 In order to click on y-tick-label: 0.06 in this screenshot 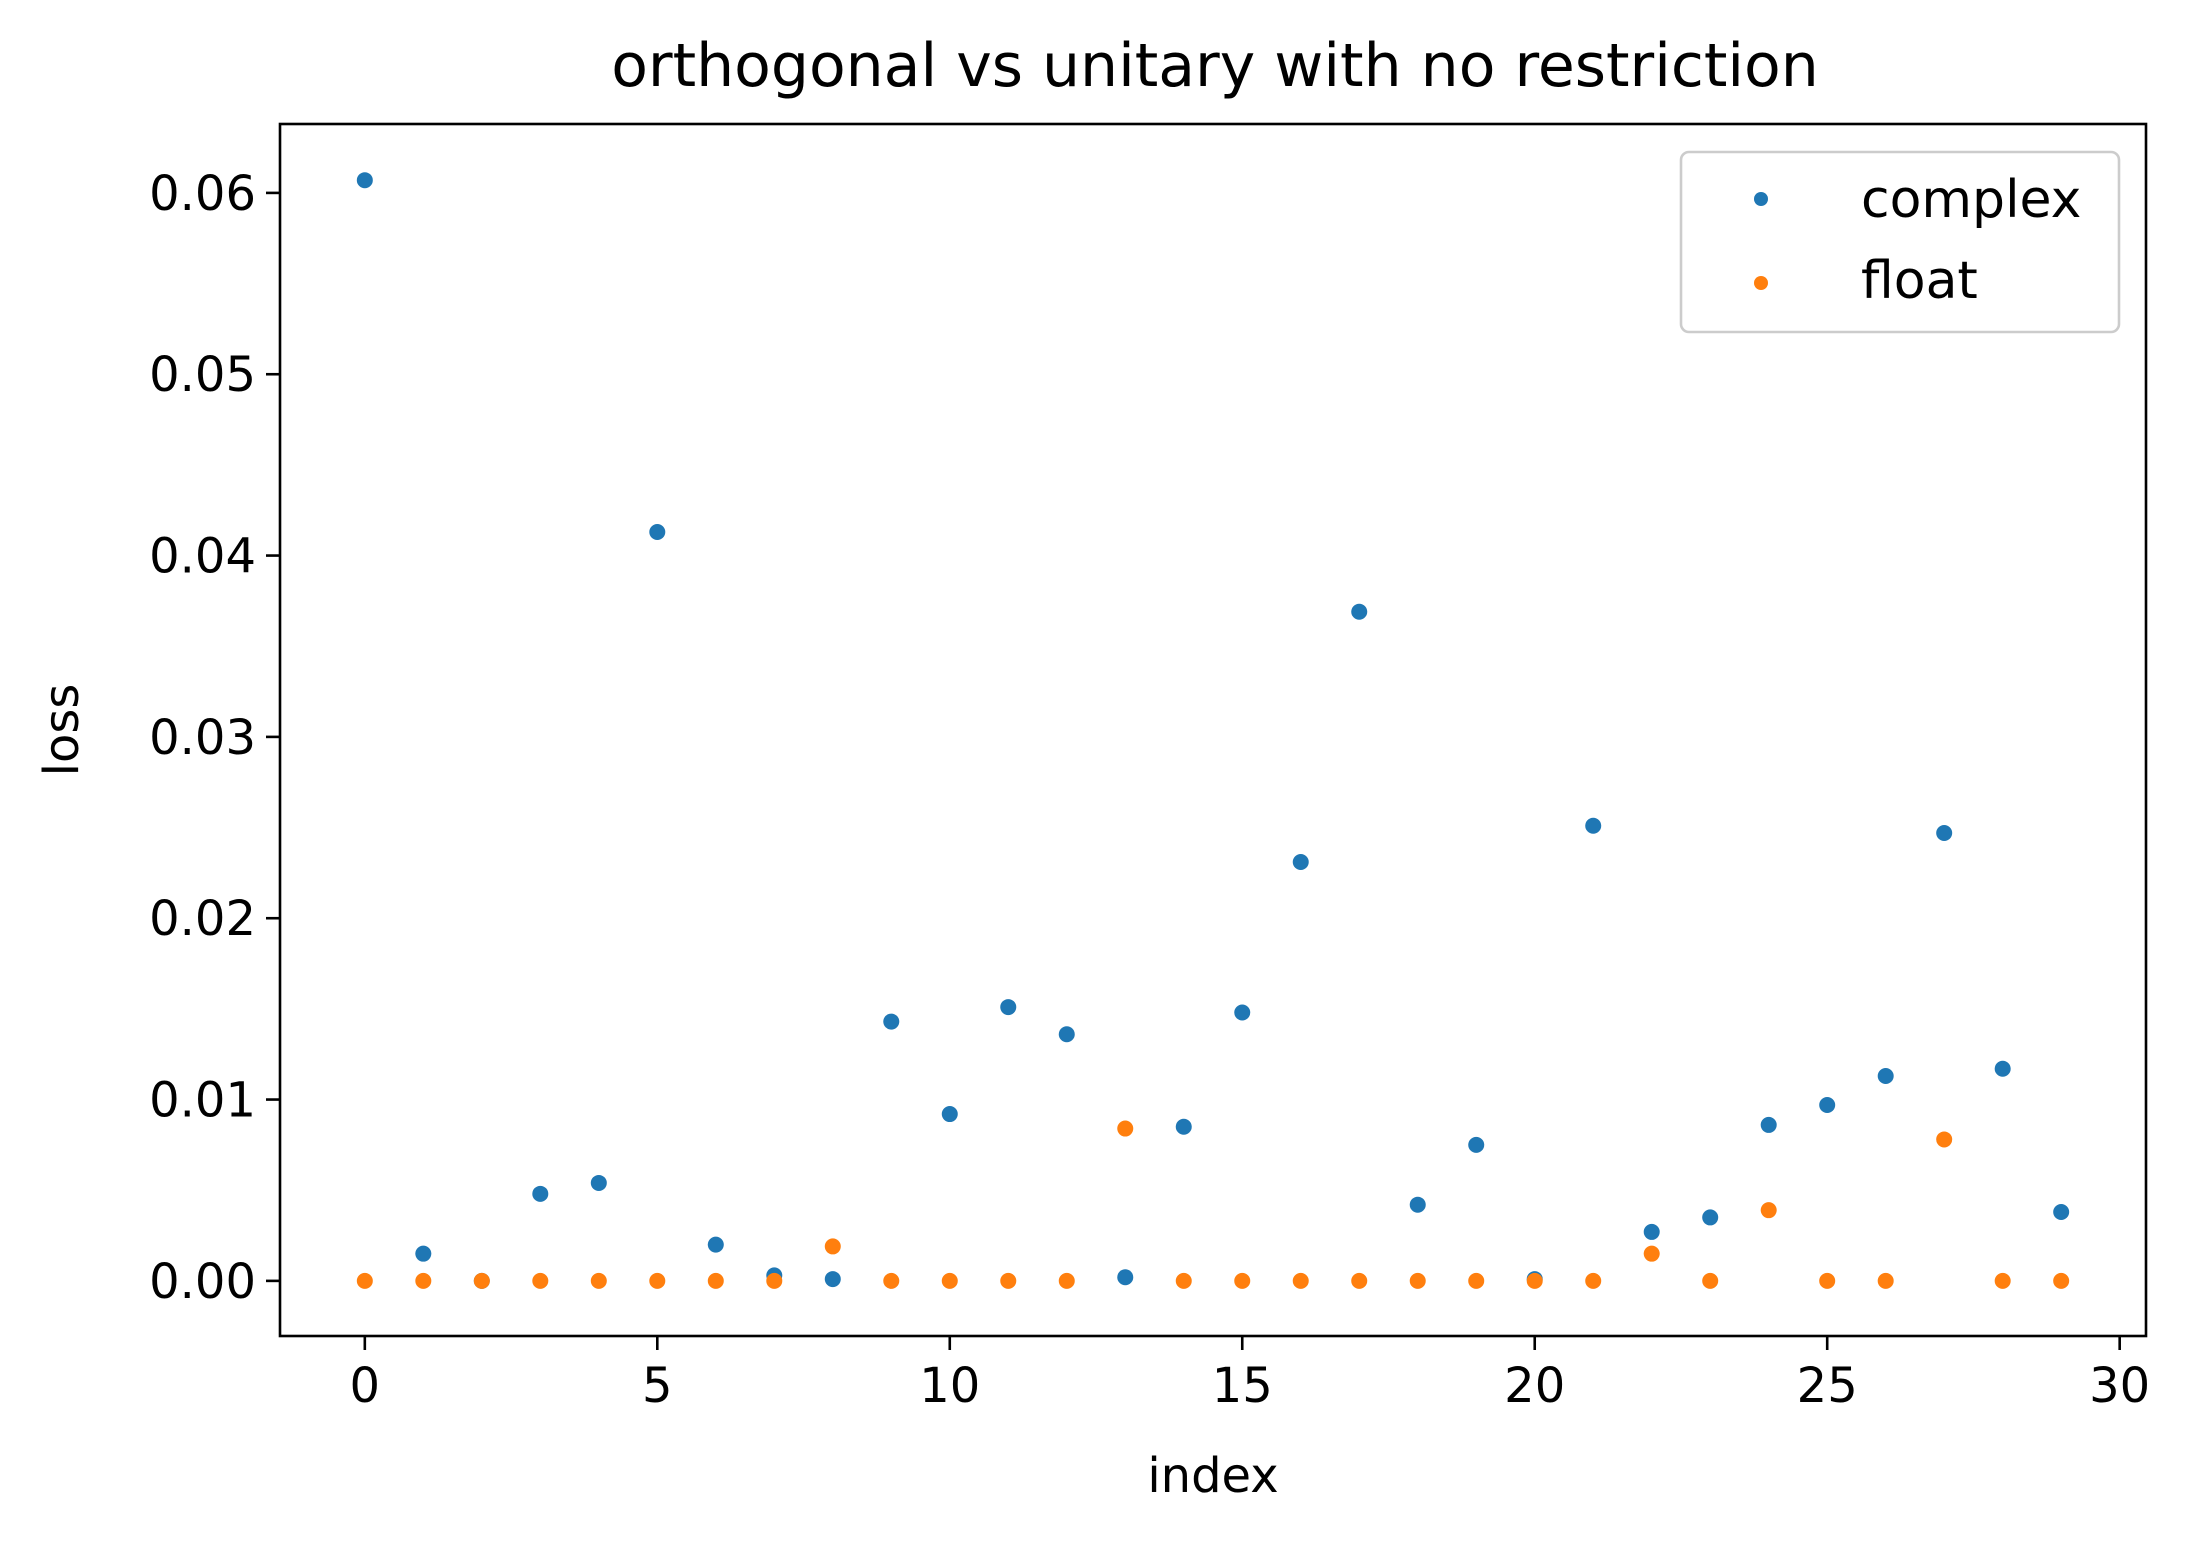, I will do `click(202, 194)`.